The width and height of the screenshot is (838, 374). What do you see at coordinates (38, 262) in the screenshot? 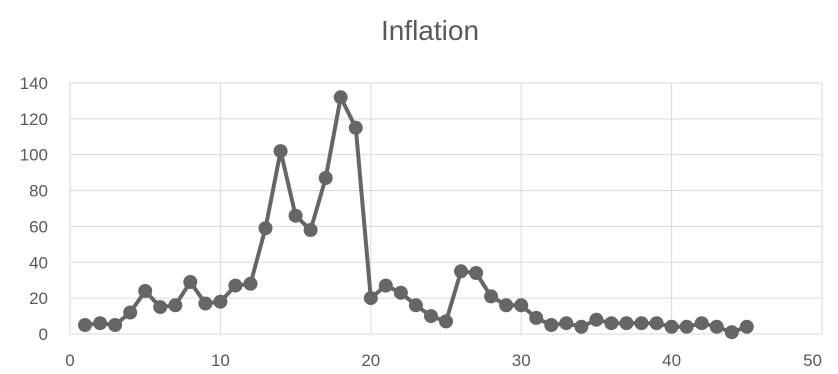
I see `y-tick-label: 40` at bounding box center [38, 262].